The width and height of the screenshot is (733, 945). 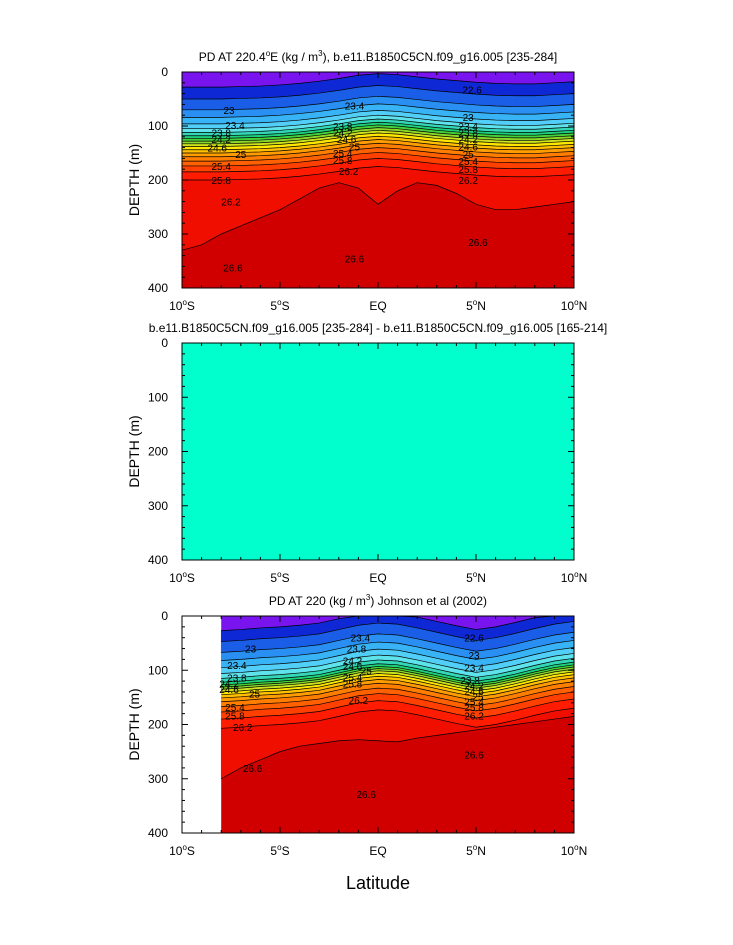 I want to click on contour-line-26.6, so click(x=378, y=216).